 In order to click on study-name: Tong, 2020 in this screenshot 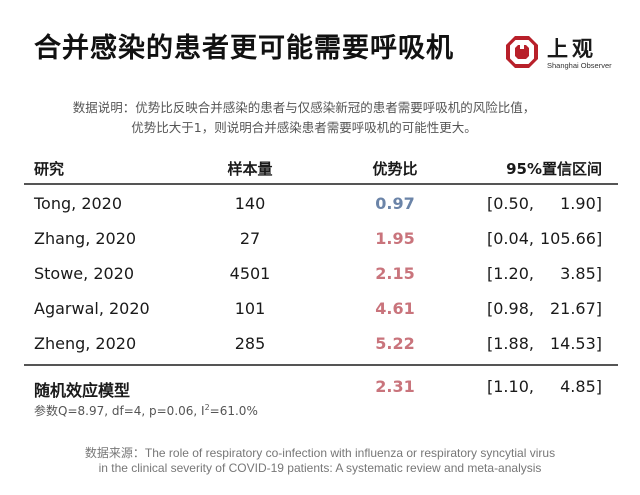, I will do `click(78, 203)`.